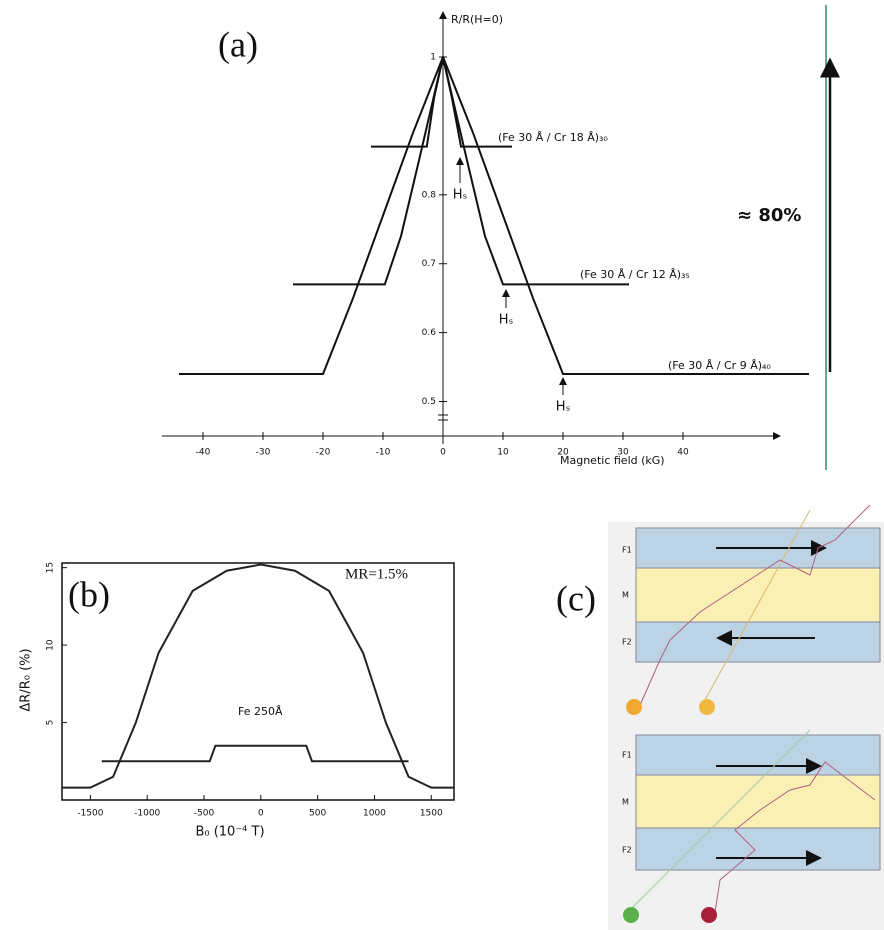 The image size is (884, 930). I want to click on y-tick-label: 0.8, so click(429, 195).